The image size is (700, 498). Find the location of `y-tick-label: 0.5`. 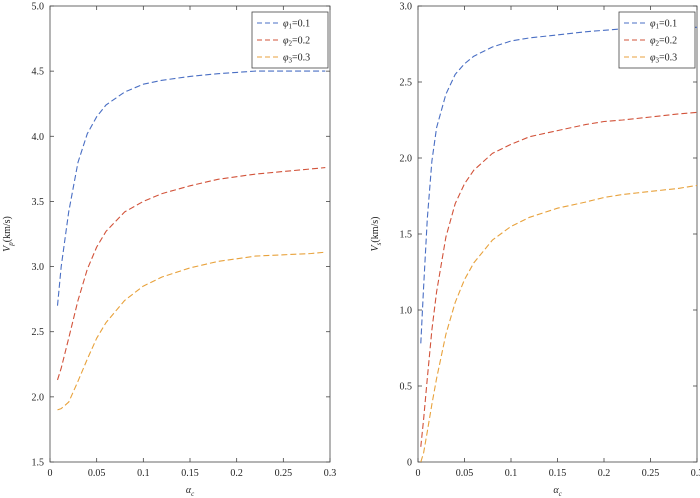

y-tick-label: 0.5 is located at coordinates (406, 387).